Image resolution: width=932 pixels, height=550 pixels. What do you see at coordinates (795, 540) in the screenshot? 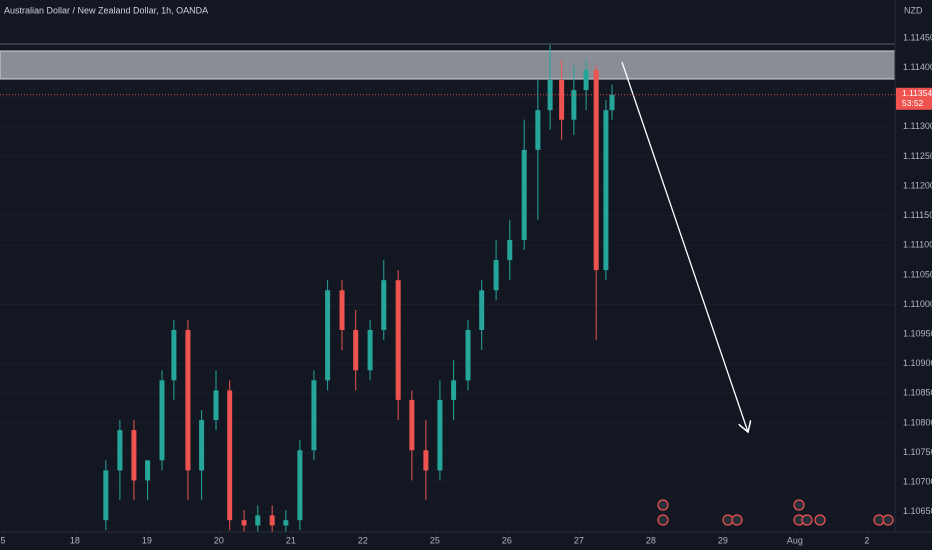
I see `x-tick-label: Aug` at bounding box center [795, 540].